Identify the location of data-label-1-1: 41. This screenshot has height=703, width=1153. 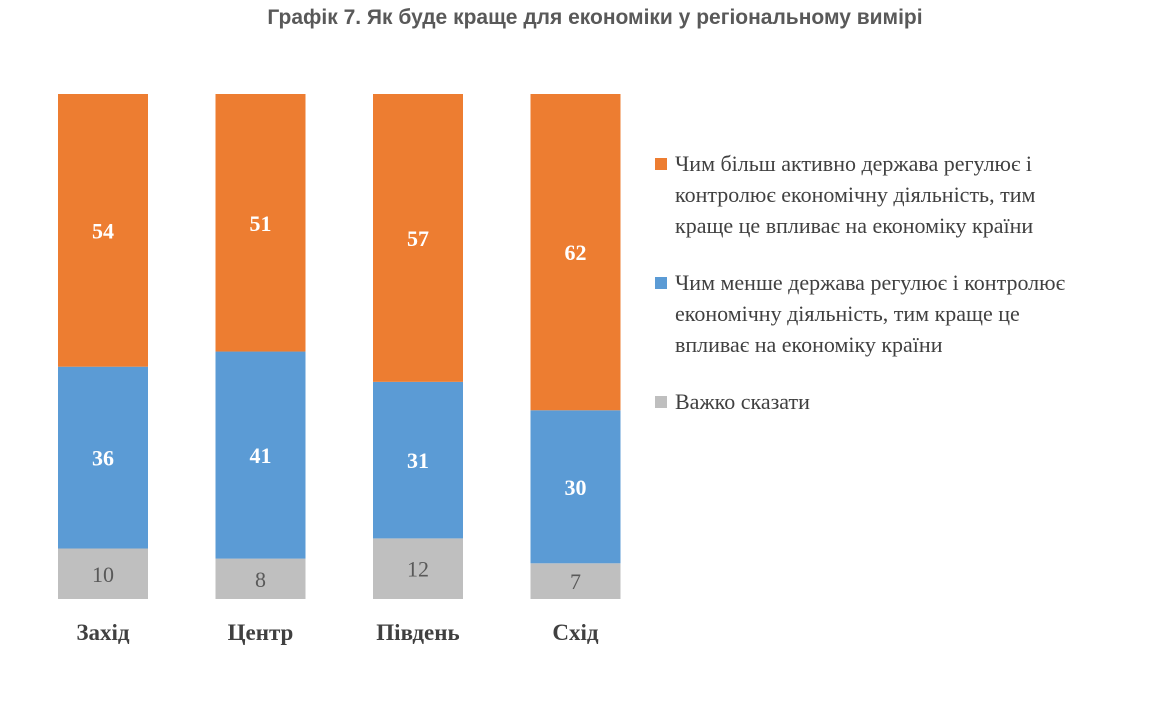
(261, 455).